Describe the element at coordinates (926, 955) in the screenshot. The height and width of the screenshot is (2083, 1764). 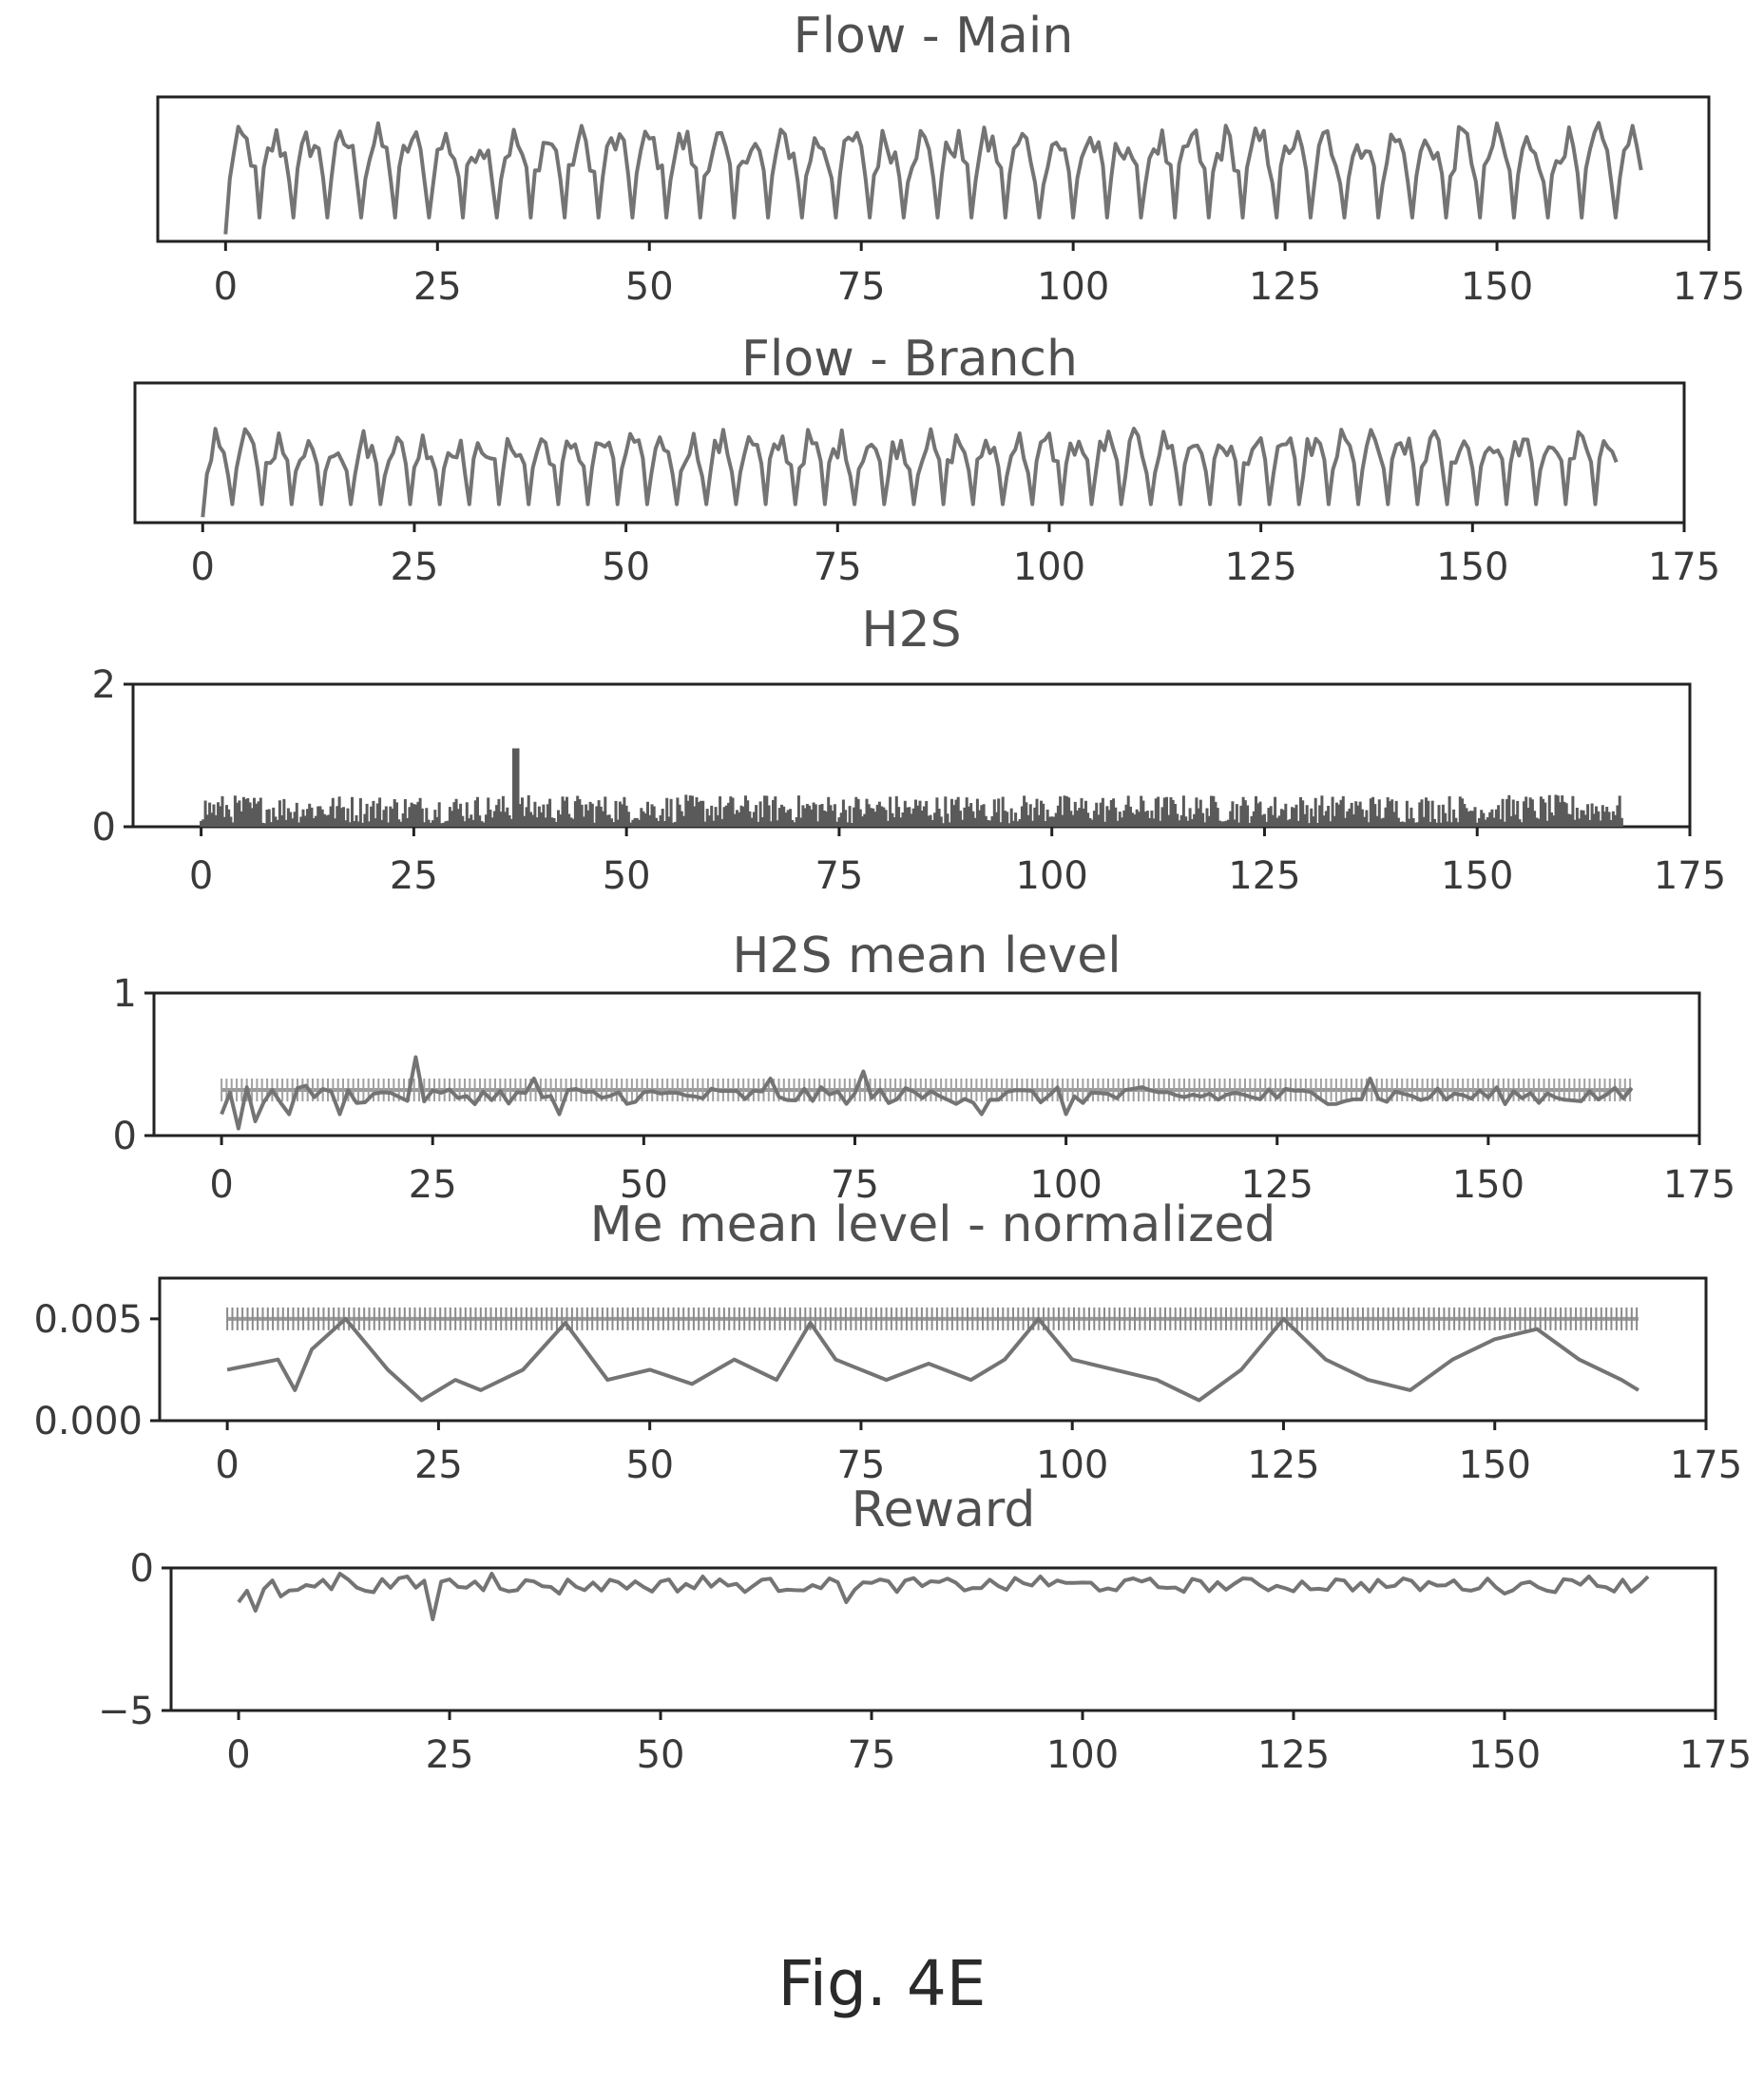
I see `chart-title: H2S mean level` at that location.